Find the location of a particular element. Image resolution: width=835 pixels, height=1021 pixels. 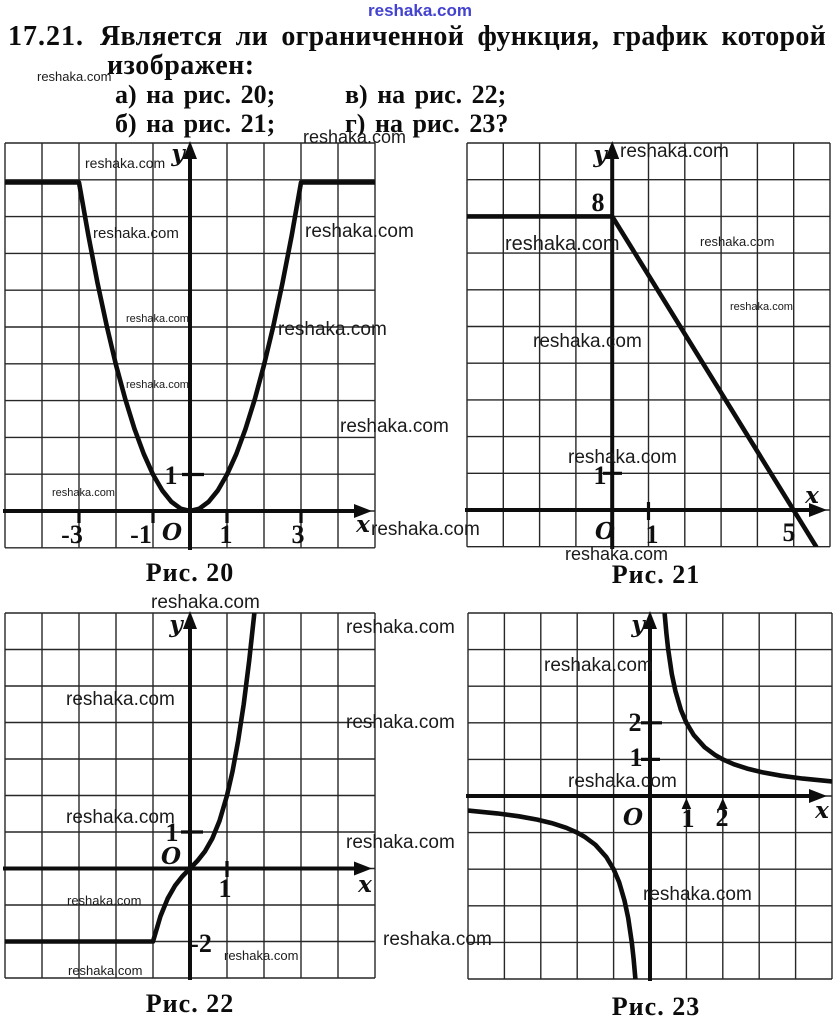

problem-number: 17.21. is located at coordinates (46, 36).